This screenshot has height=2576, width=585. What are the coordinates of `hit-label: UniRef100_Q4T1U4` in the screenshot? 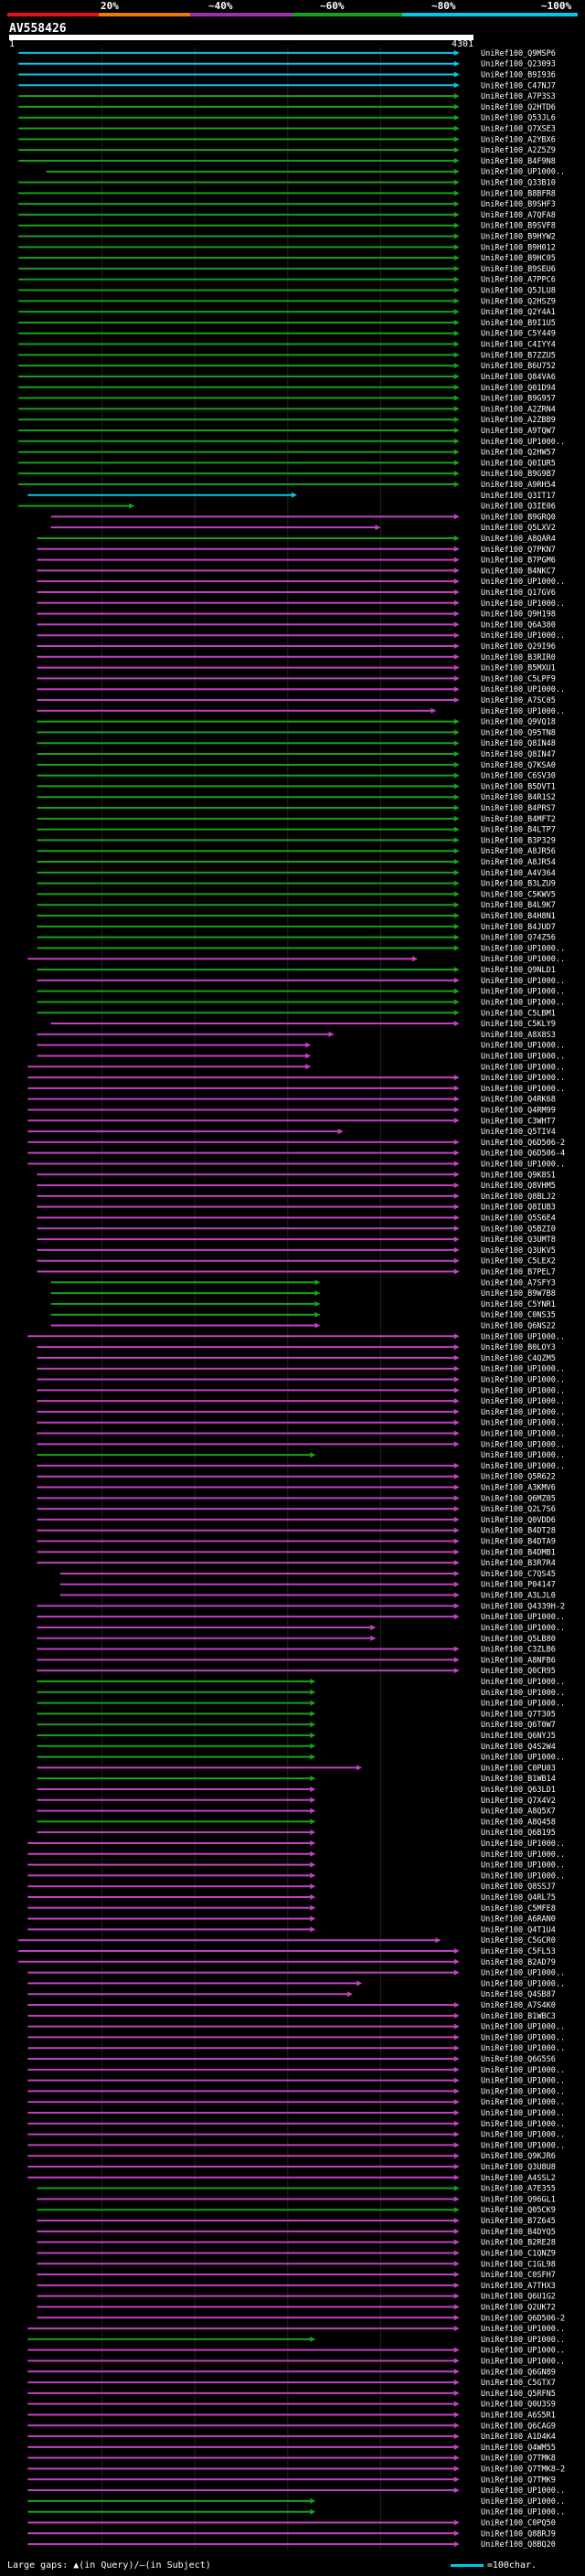 It's located at (518, 1930).